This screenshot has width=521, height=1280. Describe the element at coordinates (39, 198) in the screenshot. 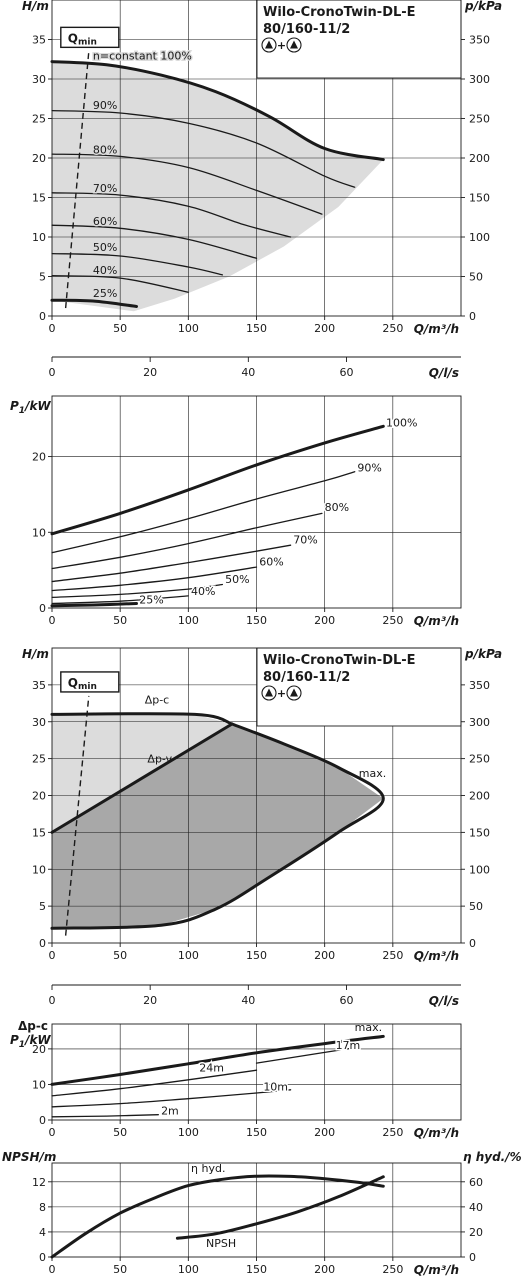

I see `y-tick-label: 15` at that location.